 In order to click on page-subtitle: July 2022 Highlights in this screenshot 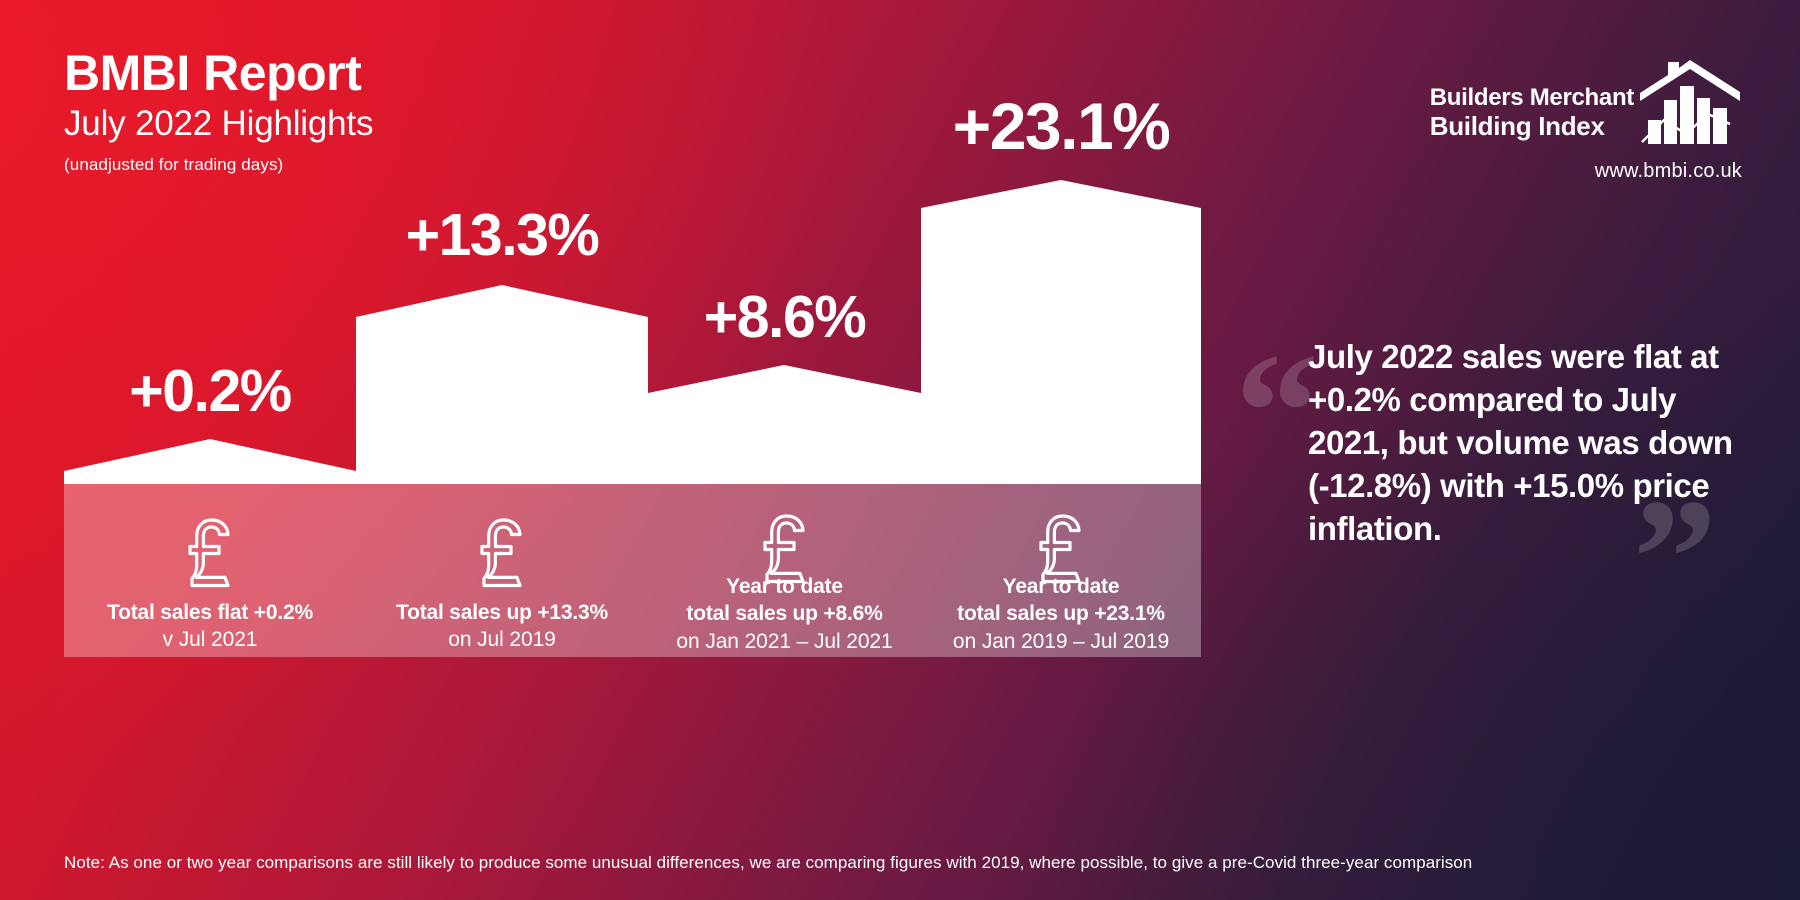, I will do `click(219, 123)`.